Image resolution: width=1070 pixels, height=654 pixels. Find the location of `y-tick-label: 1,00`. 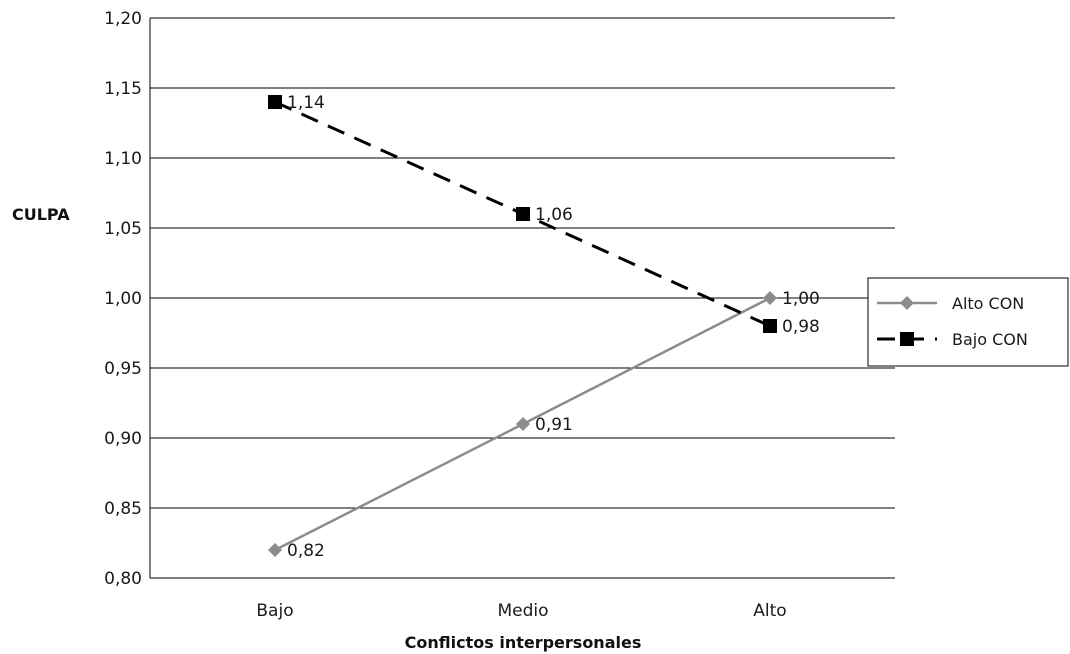

y-tick-label: 1,00 is located at coordinates (123, 299).